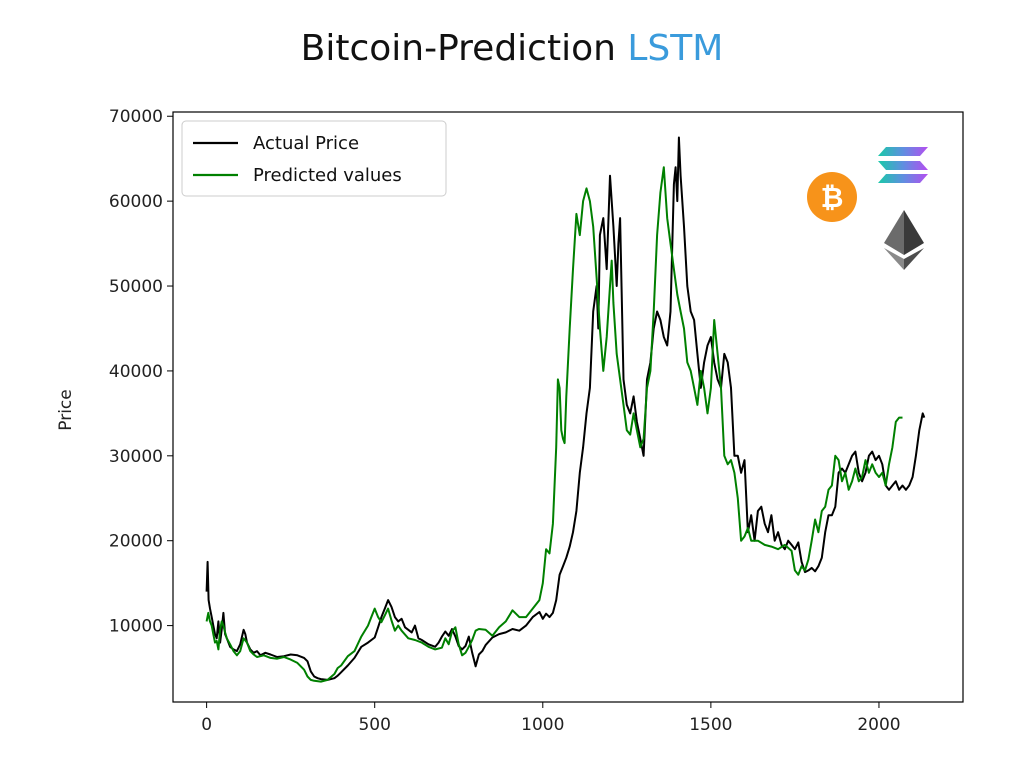  I want to click on y-tick-label: 30000, so click(136, 457).